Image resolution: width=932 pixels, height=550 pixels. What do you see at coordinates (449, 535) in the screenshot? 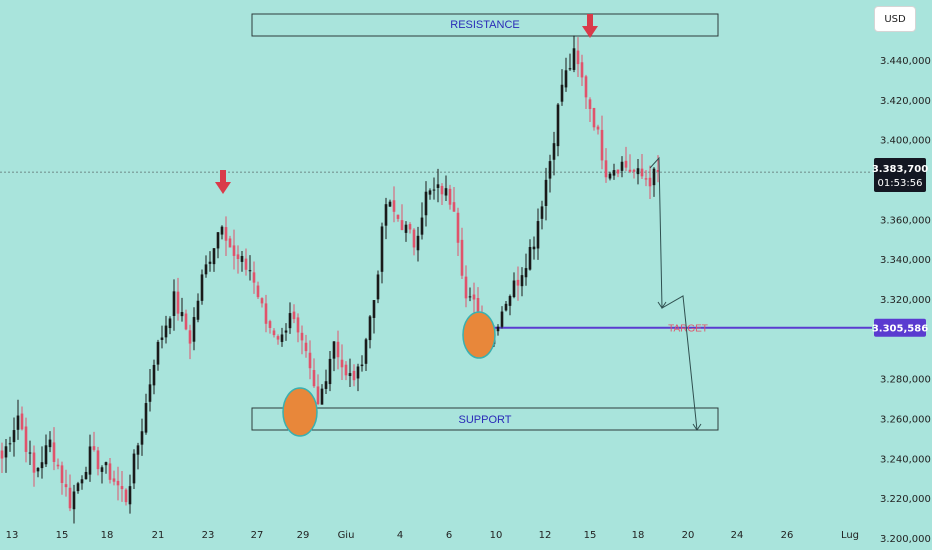
I see `date-tick-label: 6` at bounding box center [449, 535].